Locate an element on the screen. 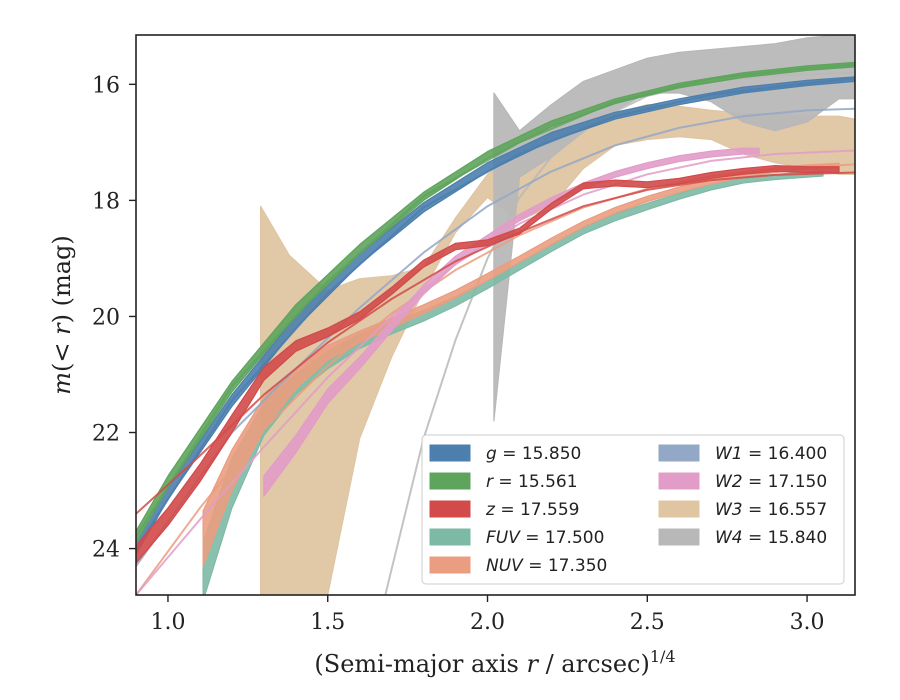 This screenshot has width=900, height=700. legend-swatch-w1 is located at coordinates (679, 453).